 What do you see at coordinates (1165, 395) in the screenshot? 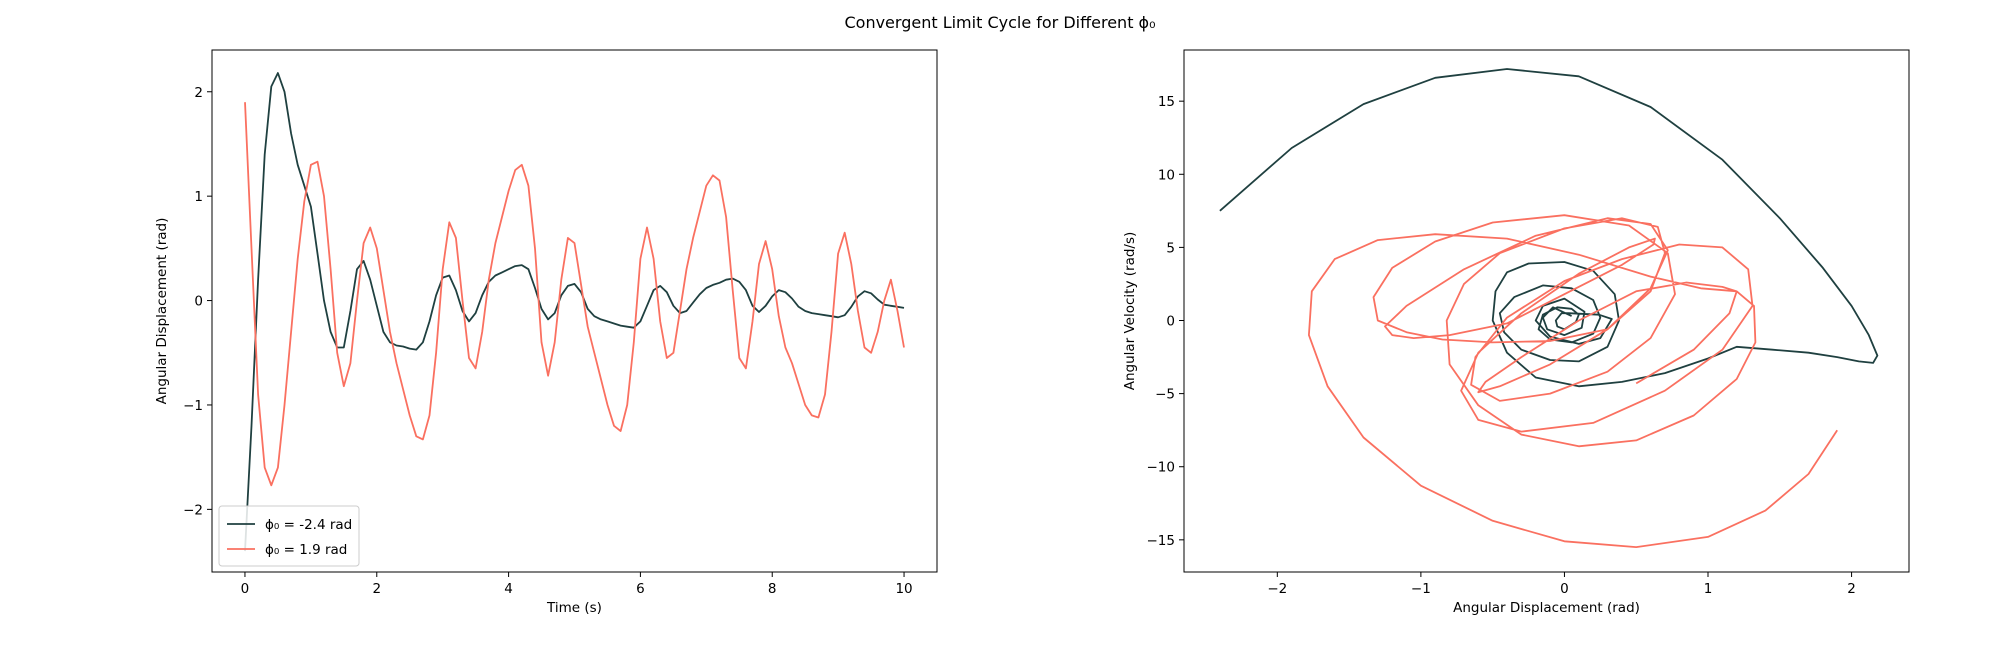
I see `y-tick-label: −5` at bounding box center [1165, 395].